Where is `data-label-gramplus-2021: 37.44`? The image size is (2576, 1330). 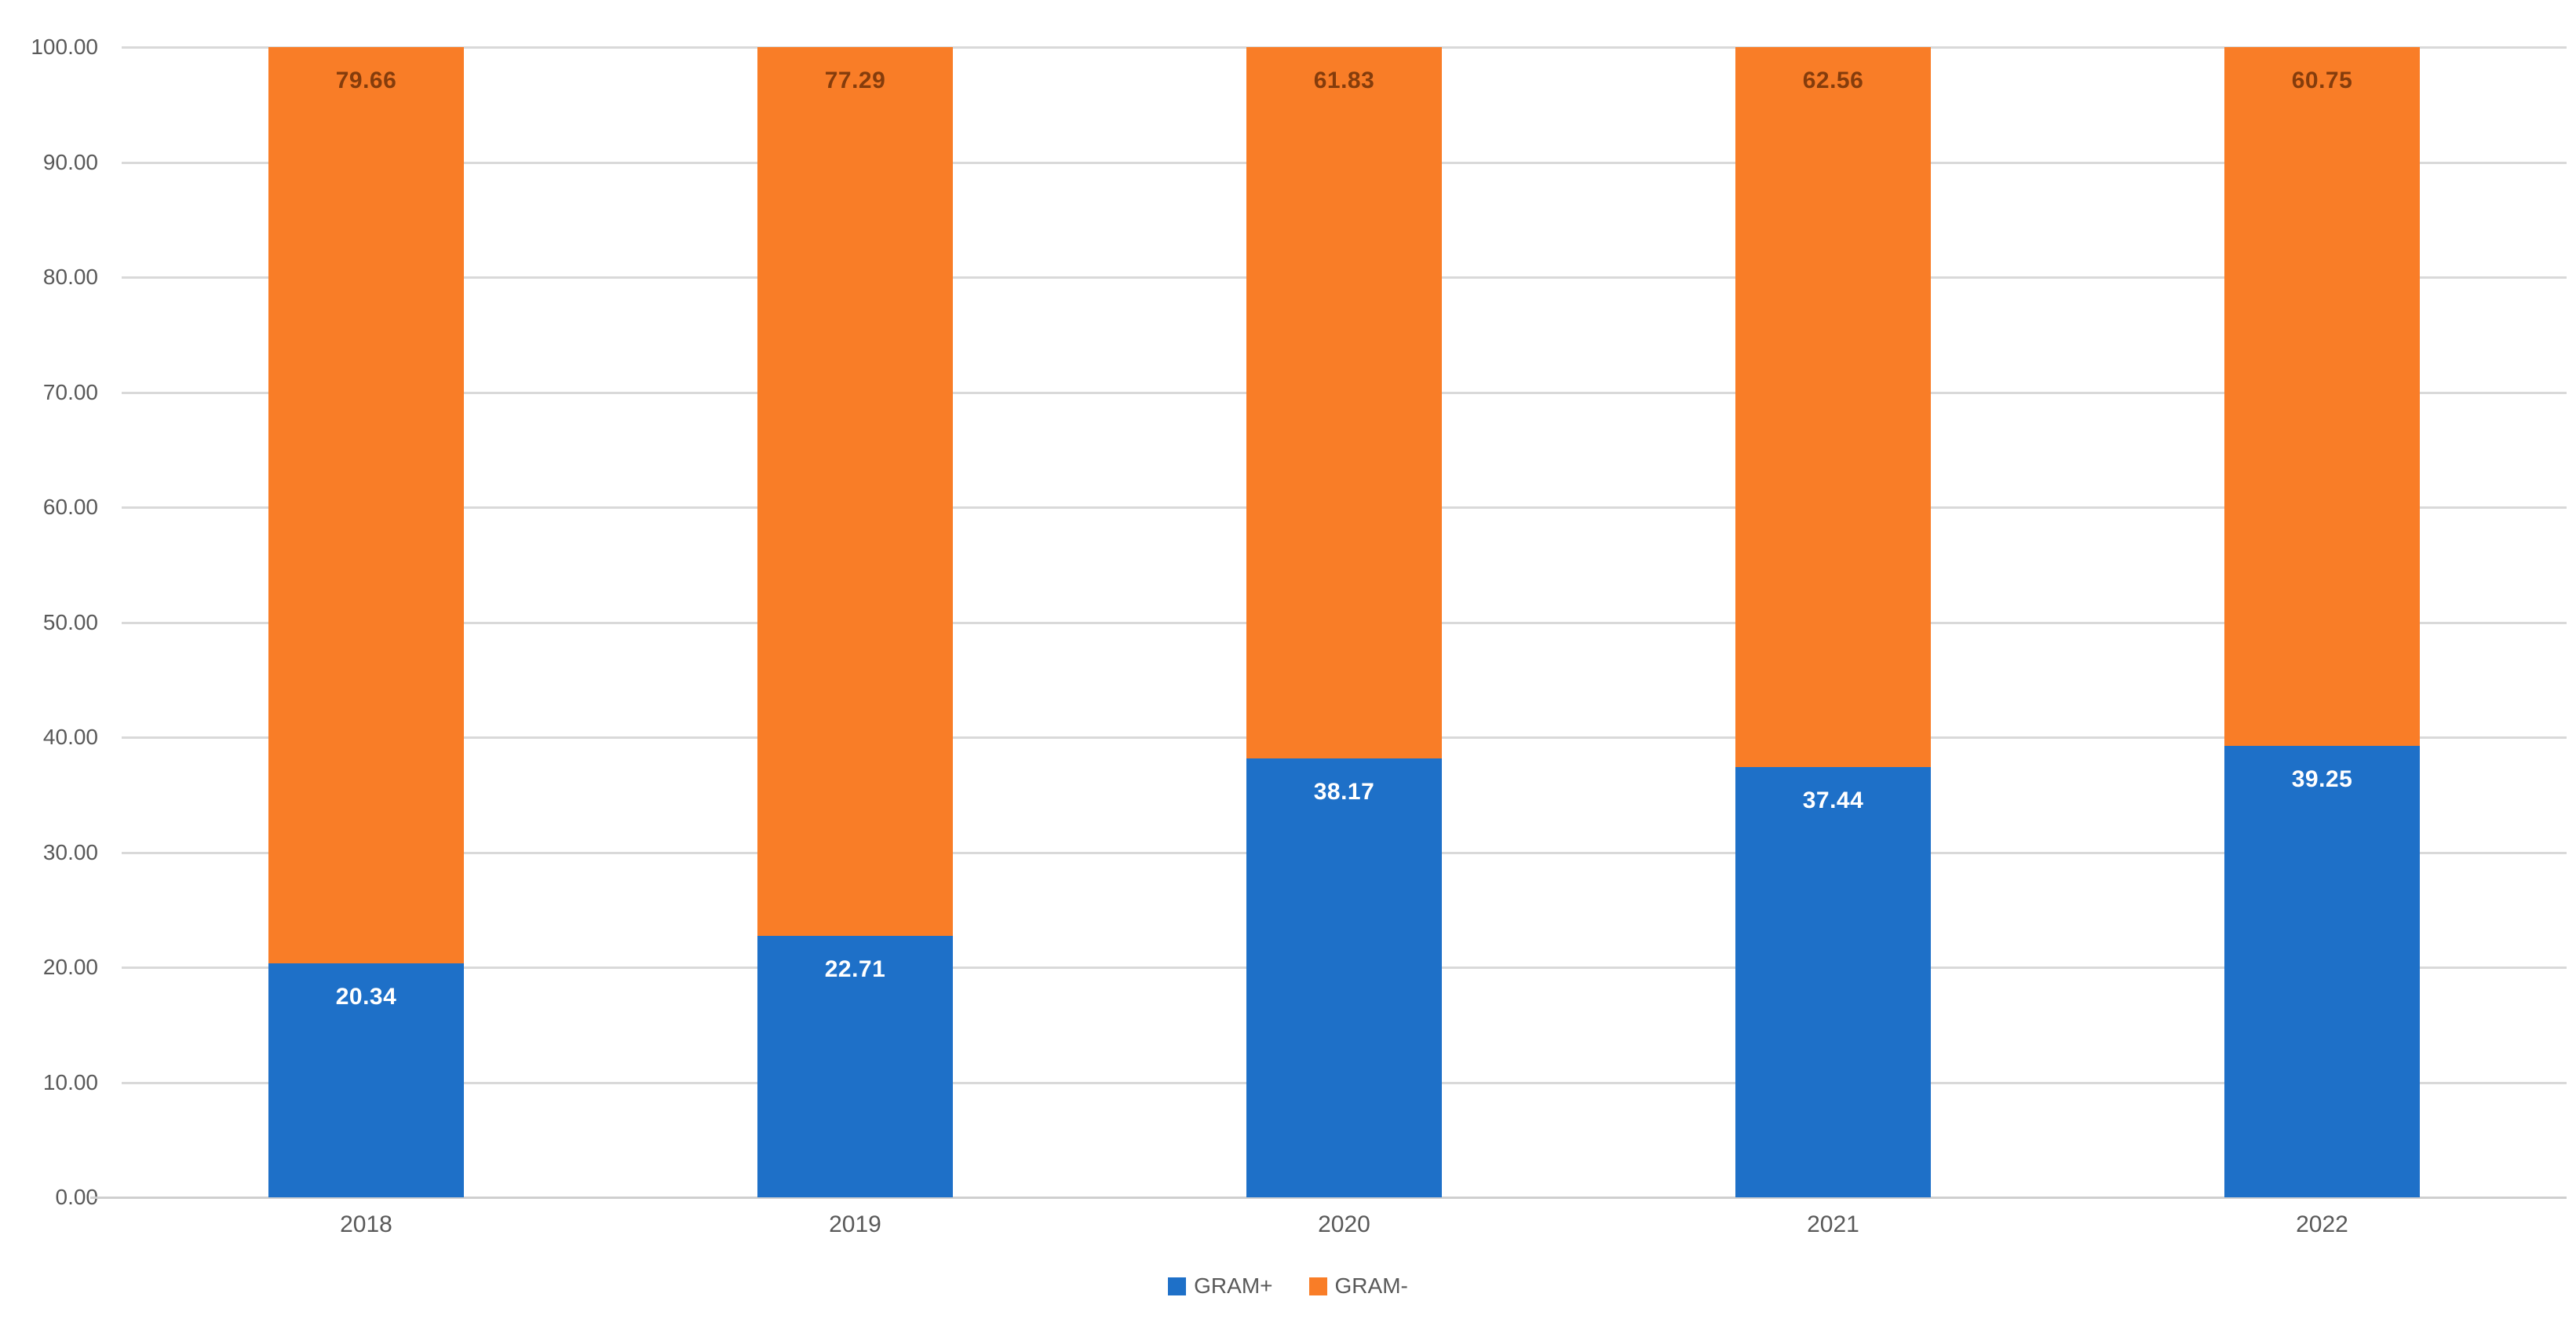
data-label-gramplus-2021: 37.44 is located at coordinates (1833, 800).